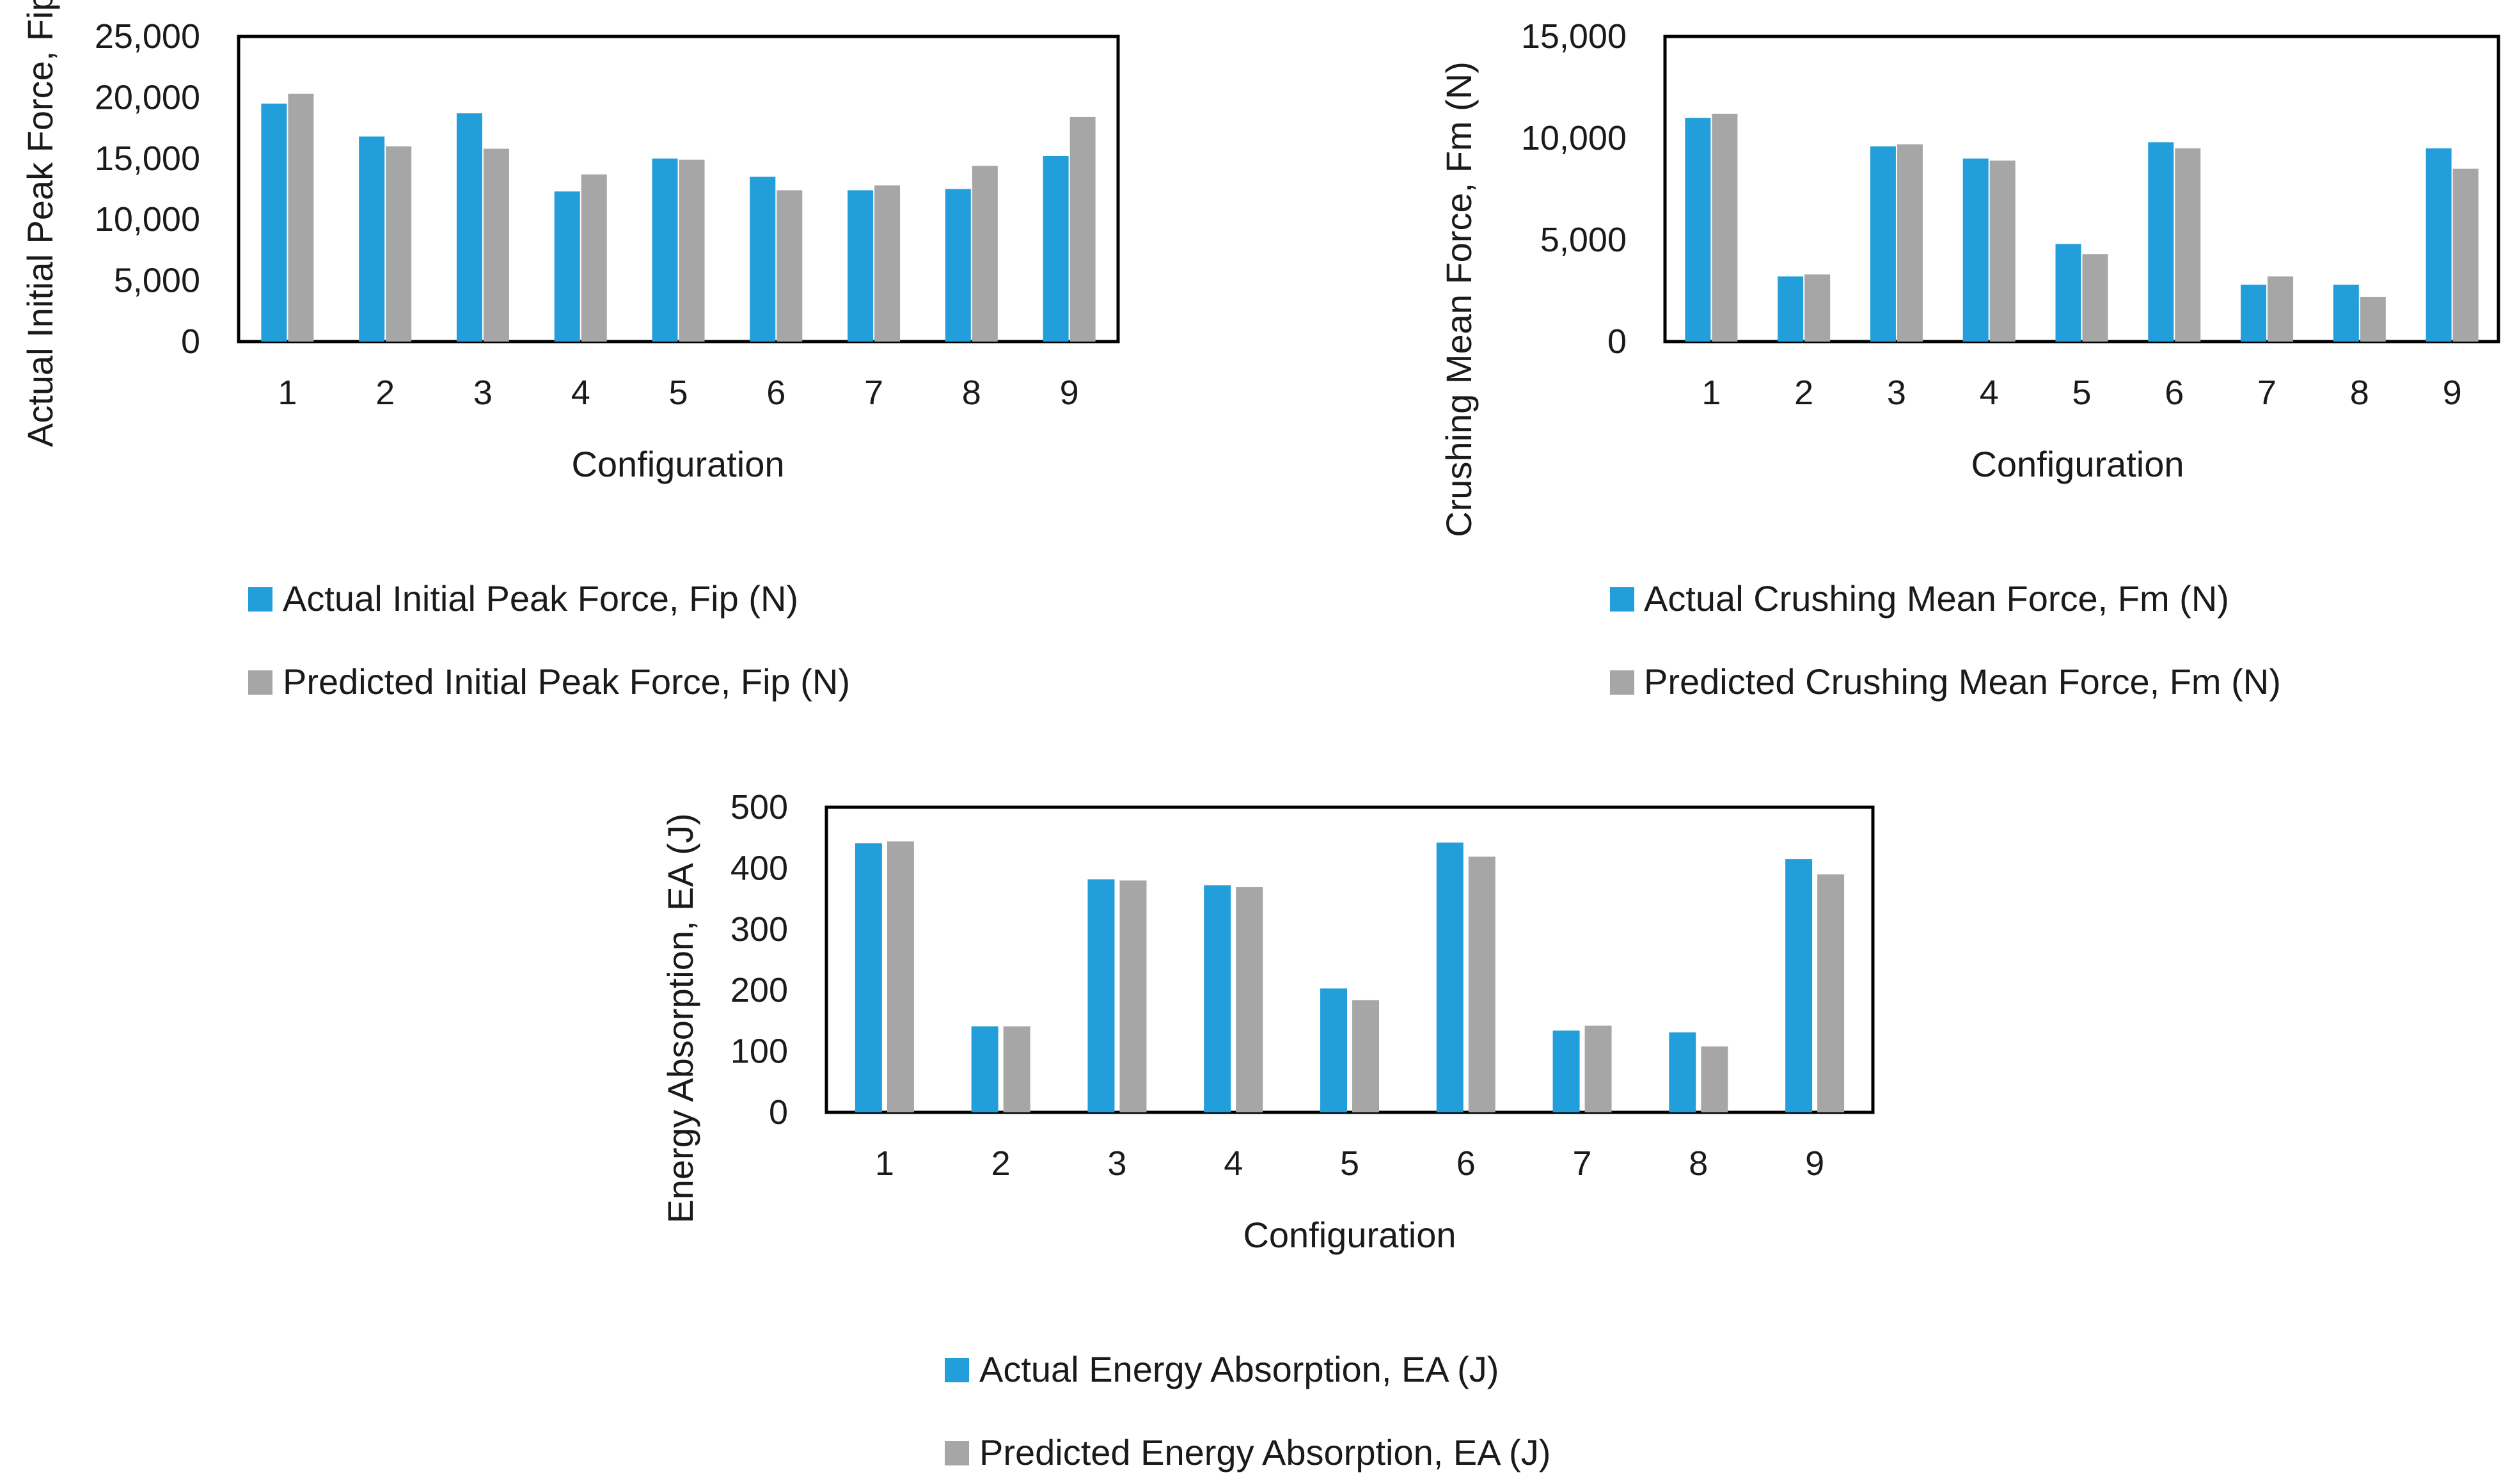 This screenshot has height=1484, width=2517. Describe the element at coordinates (1574, 138) in the screenshot. I see `y-tick-label: 10,000` at that location.